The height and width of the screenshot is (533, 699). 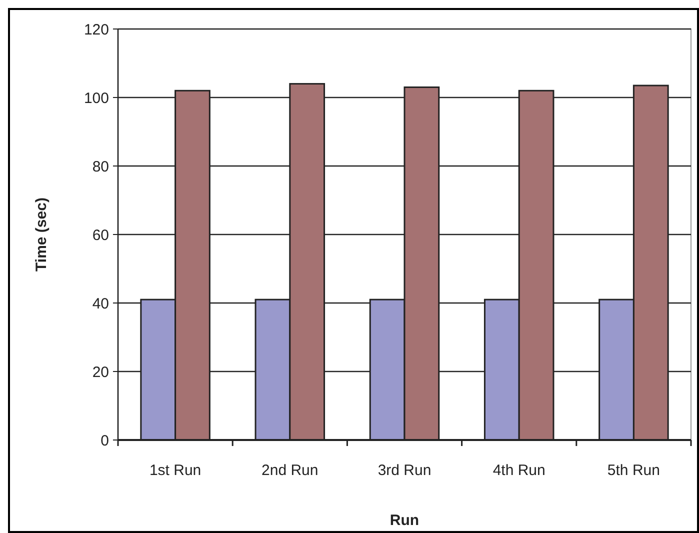 What do you see at coordinates (41, 235) in the screenshot?
I see `y-axis-title: Time (sec)` at bounding box center [41, 235].